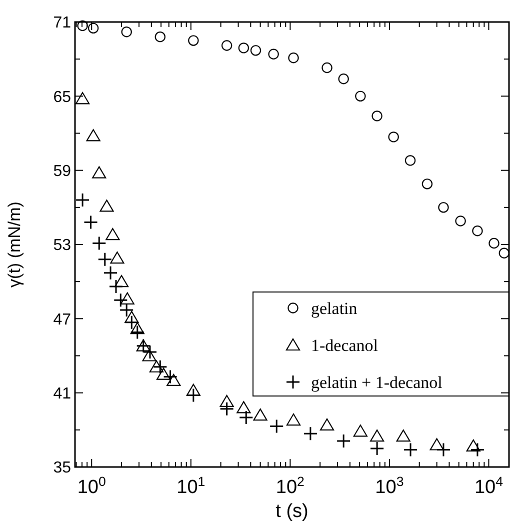 The width and height of the screenshot is (511, 523). I want to click on y-tick-label: 41, so click(62, 393).